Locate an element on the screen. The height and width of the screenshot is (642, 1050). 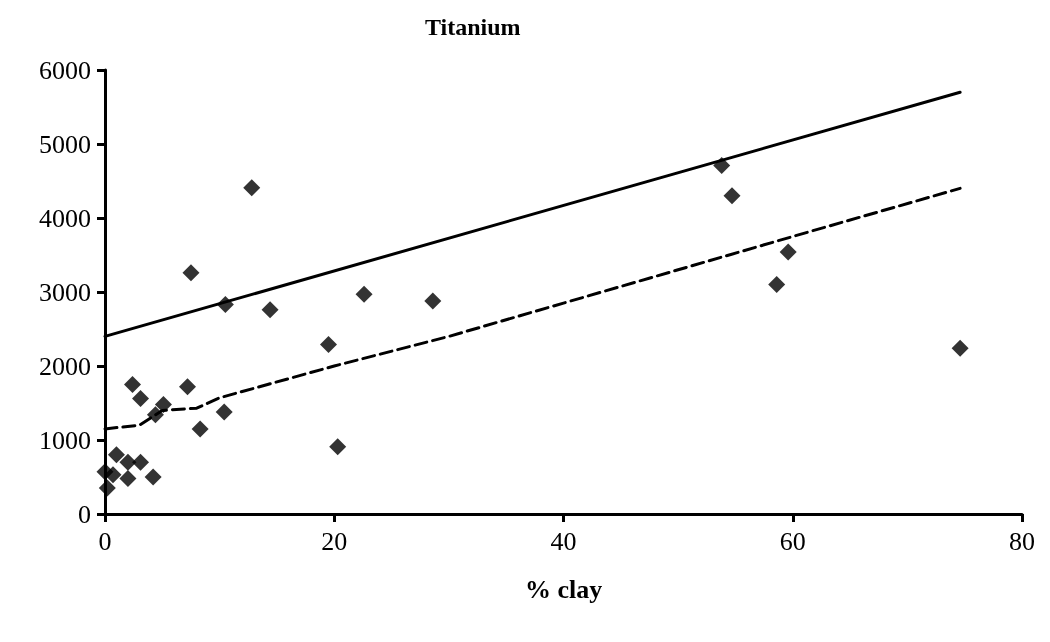
x-axis-title: % clay is located at coordinates (563, 589).